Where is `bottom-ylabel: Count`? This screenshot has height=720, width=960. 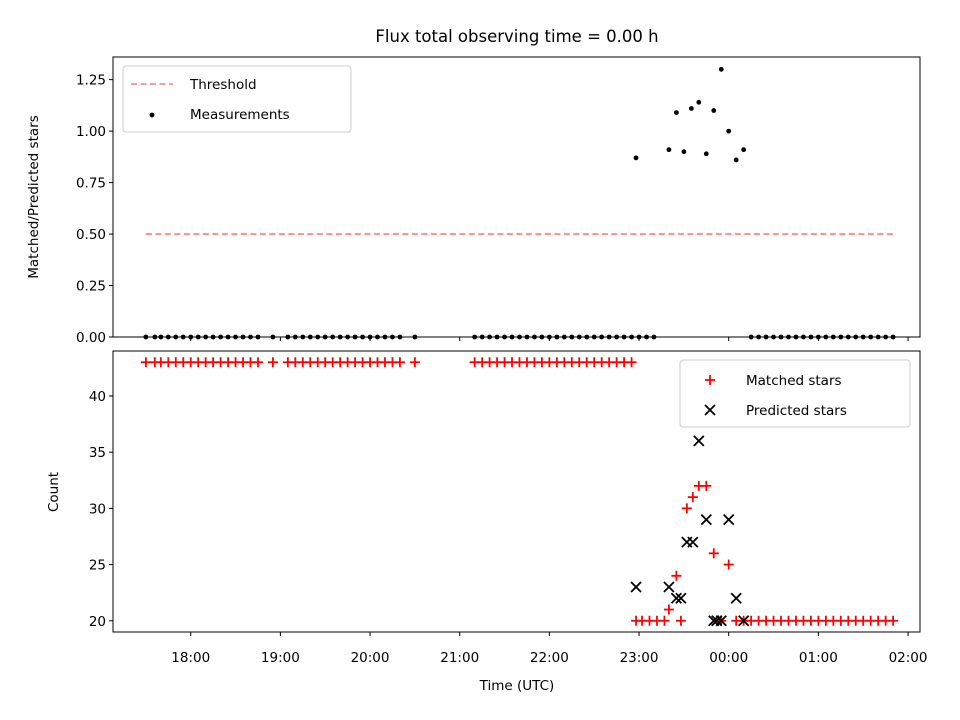
bottom-ylabel: Count is located at coordinates (54, 492).